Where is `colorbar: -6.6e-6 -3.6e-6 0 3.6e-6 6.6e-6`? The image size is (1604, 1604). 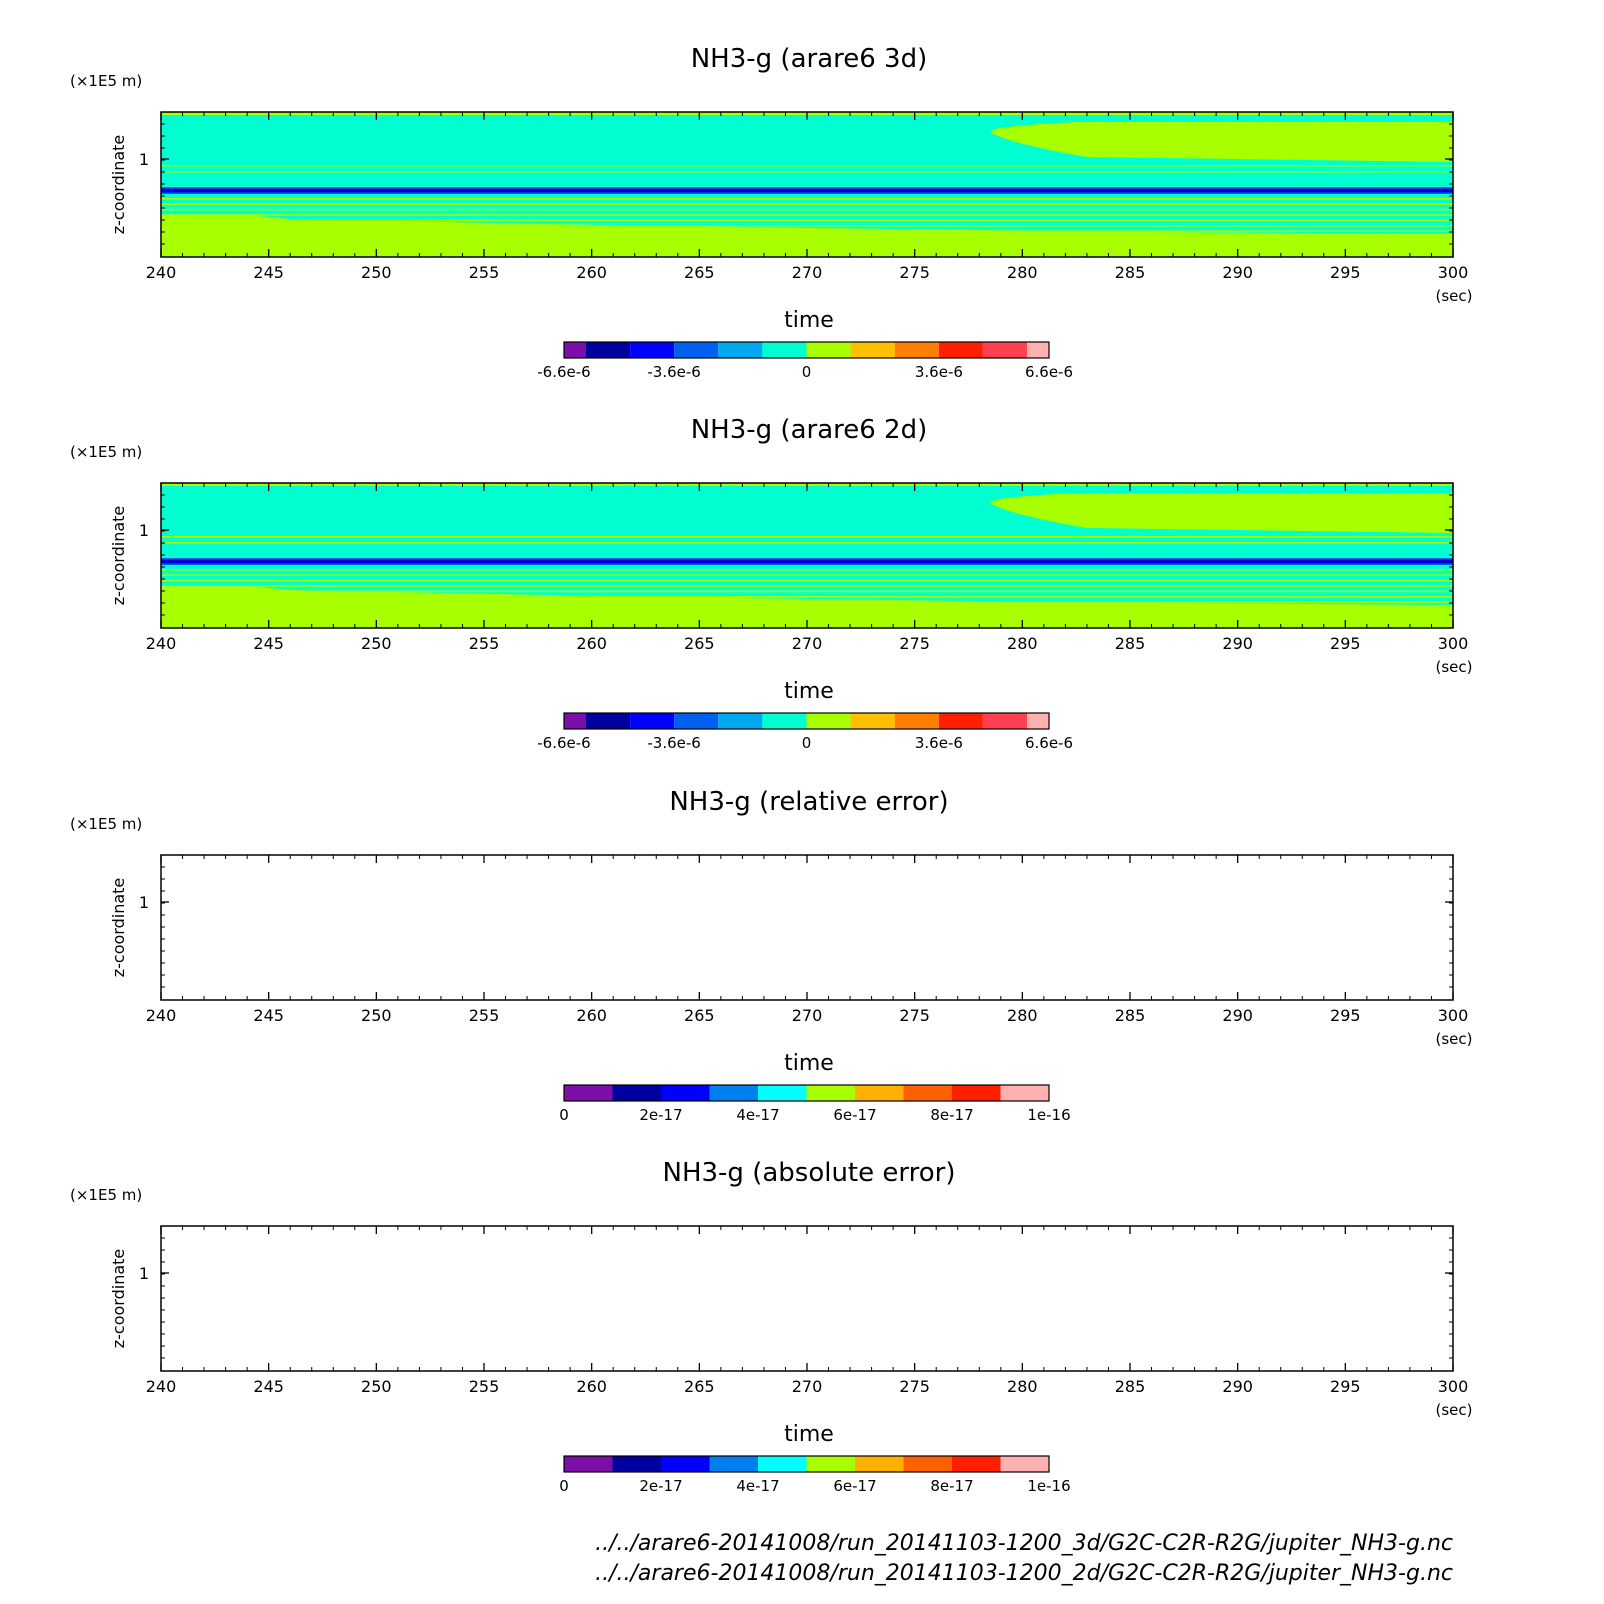
colorbar: -6.6e-6 -3.6e-6 0 3.6e-6 6.6e-6 is located at coordinates (805, 361).